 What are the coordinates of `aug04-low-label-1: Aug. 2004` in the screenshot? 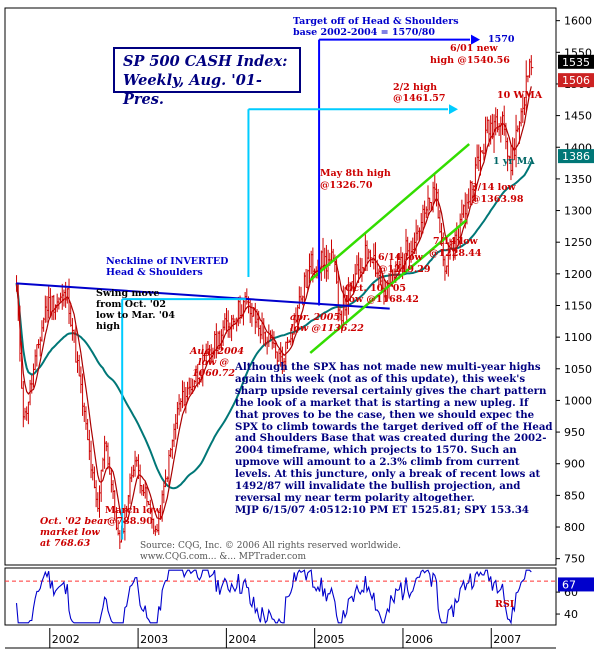 It's located at (216, 351).